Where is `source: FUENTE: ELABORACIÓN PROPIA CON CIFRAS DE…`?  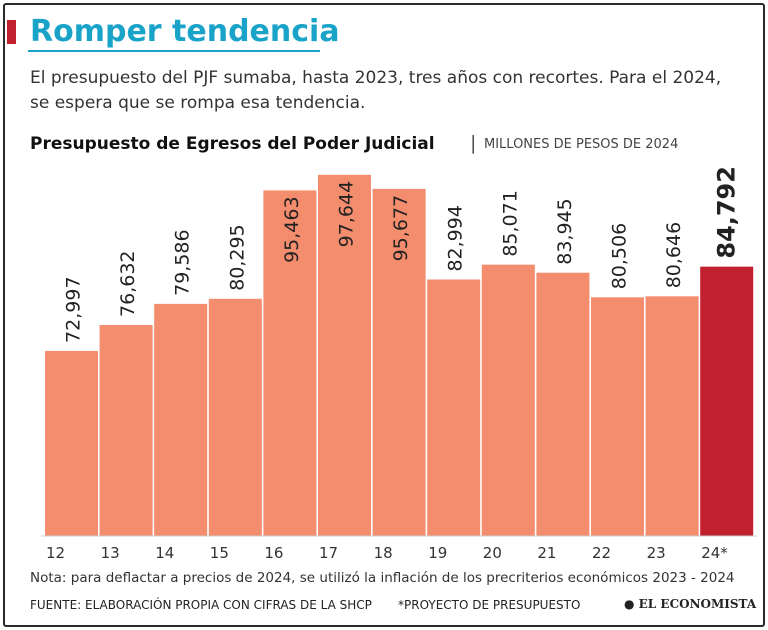
source: FUENTE: ELABORACIÓN PROPIA CON CIFRAS DE… is located at coordinates (201, 605).